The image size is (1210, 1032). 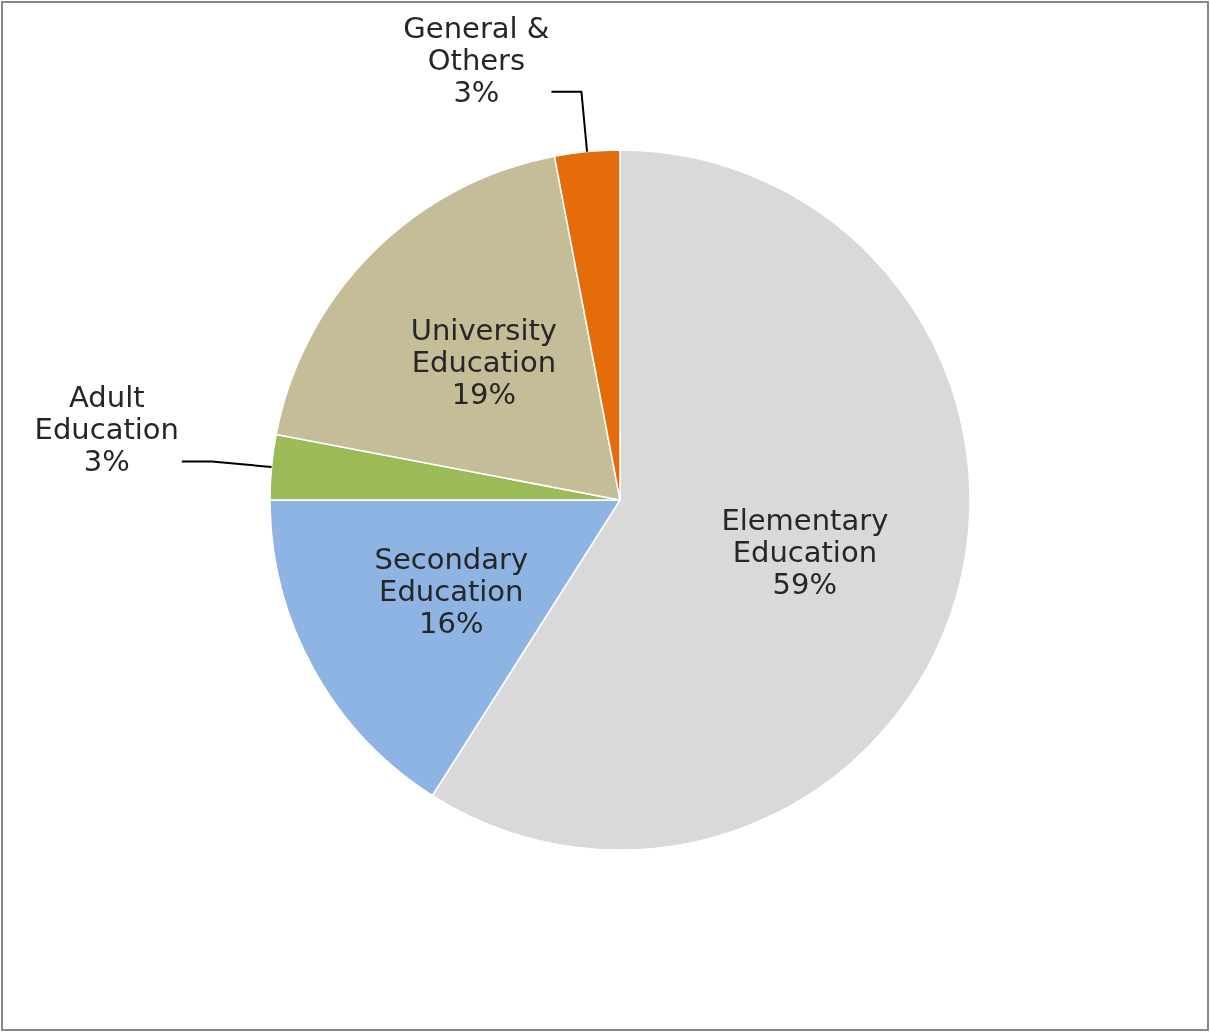 I want to click on slice-label: University Education, so click(x=484, y=345).